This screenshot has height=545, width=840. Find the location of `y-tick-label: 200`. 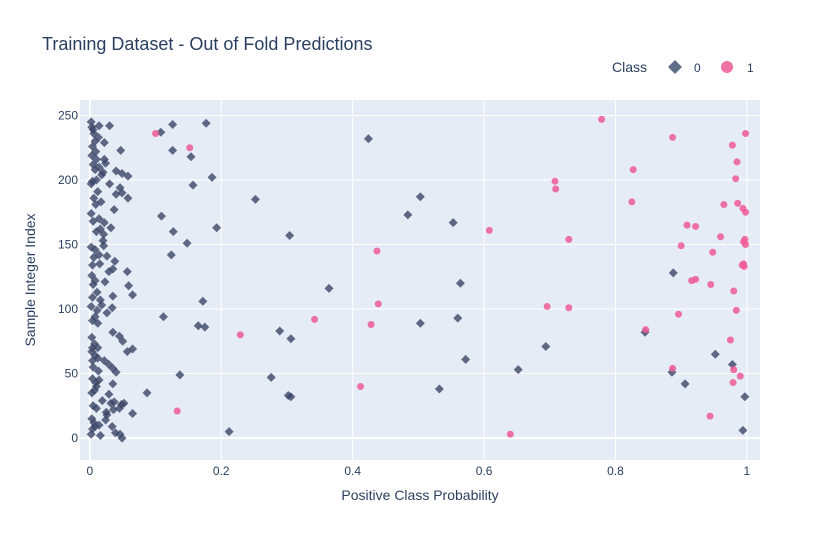

y-tick-label: 200 is located at coordinates (68, 180).